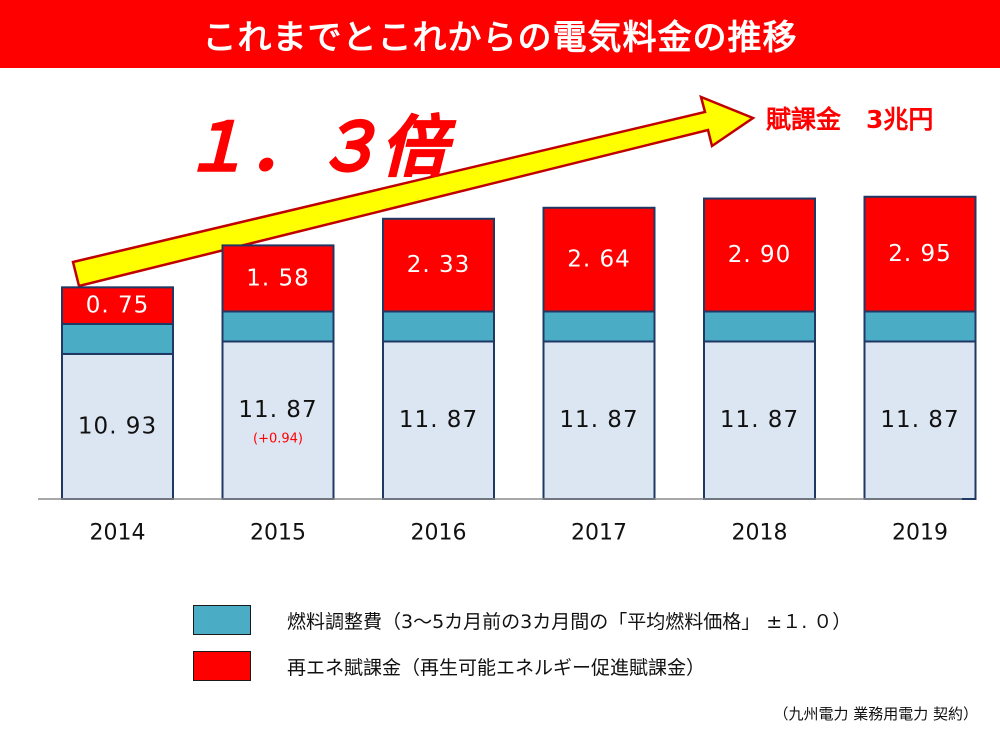 This screenshot has height=739, width=1000. I want to click on levy-target-label: 賦課金 3兆円, so click(849, 119).